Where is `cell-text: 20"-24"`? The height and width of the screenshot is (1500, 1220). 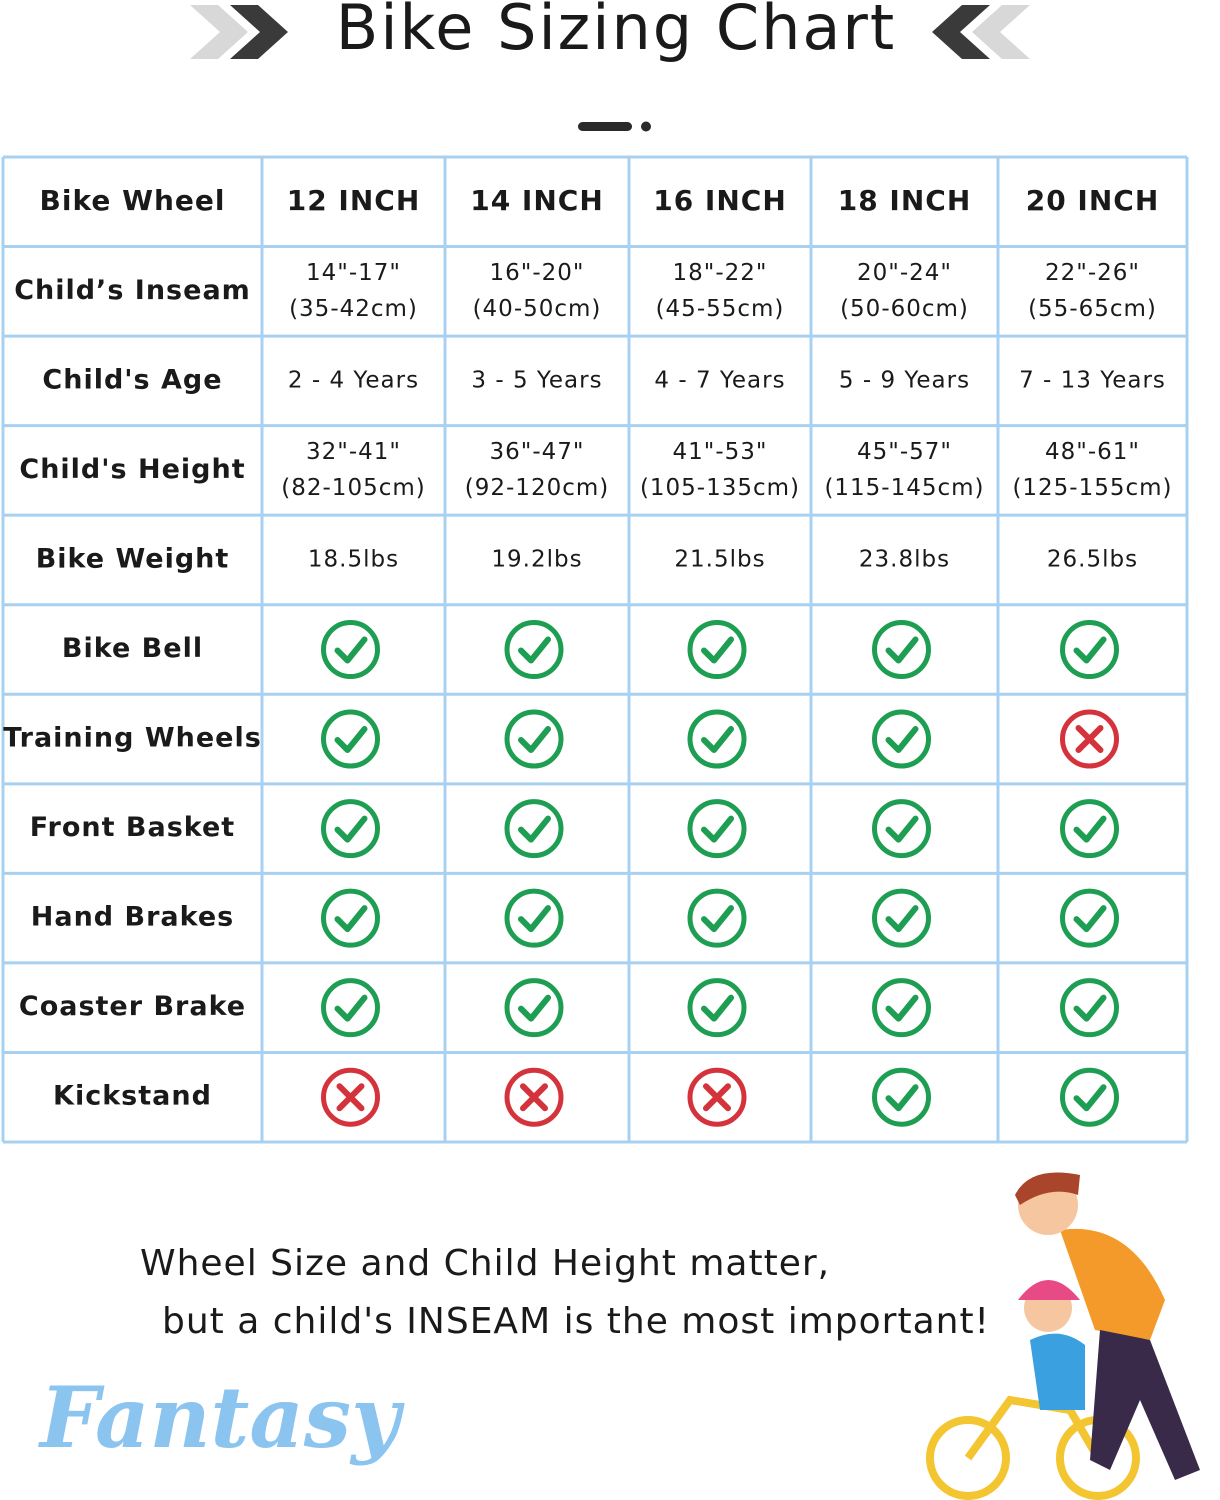
cell-text: 20"-24" is located at coordinates (904, 273).